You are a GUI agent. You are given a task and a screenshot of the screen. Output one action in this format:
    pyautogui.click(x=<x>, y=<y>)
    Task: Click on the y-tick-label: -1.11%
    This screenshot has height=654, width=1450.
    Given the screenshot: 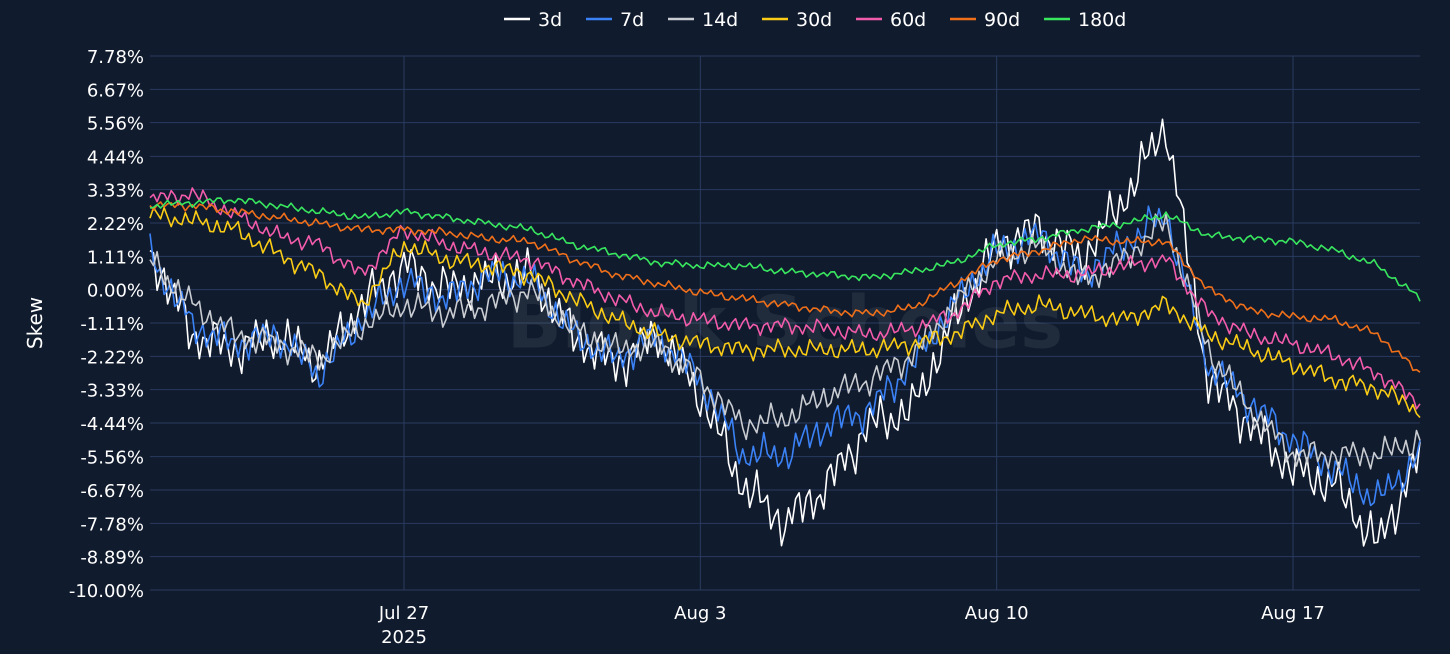 What is the action you would take?
    pyautogui.click(x=112, y=324)
    